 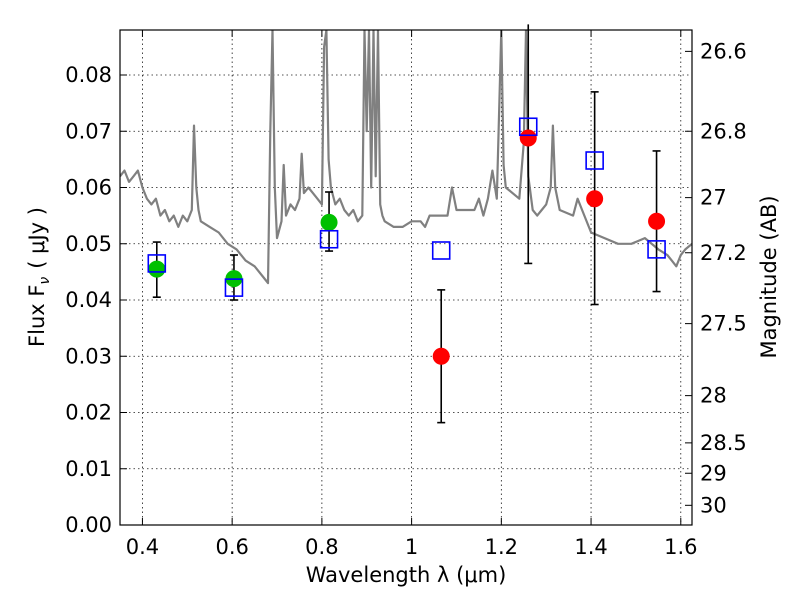 What do you see at coordinates (142, 547) in the screenshot?
I see `x-tick-label: 0.4` at bounding box center [142, 547].